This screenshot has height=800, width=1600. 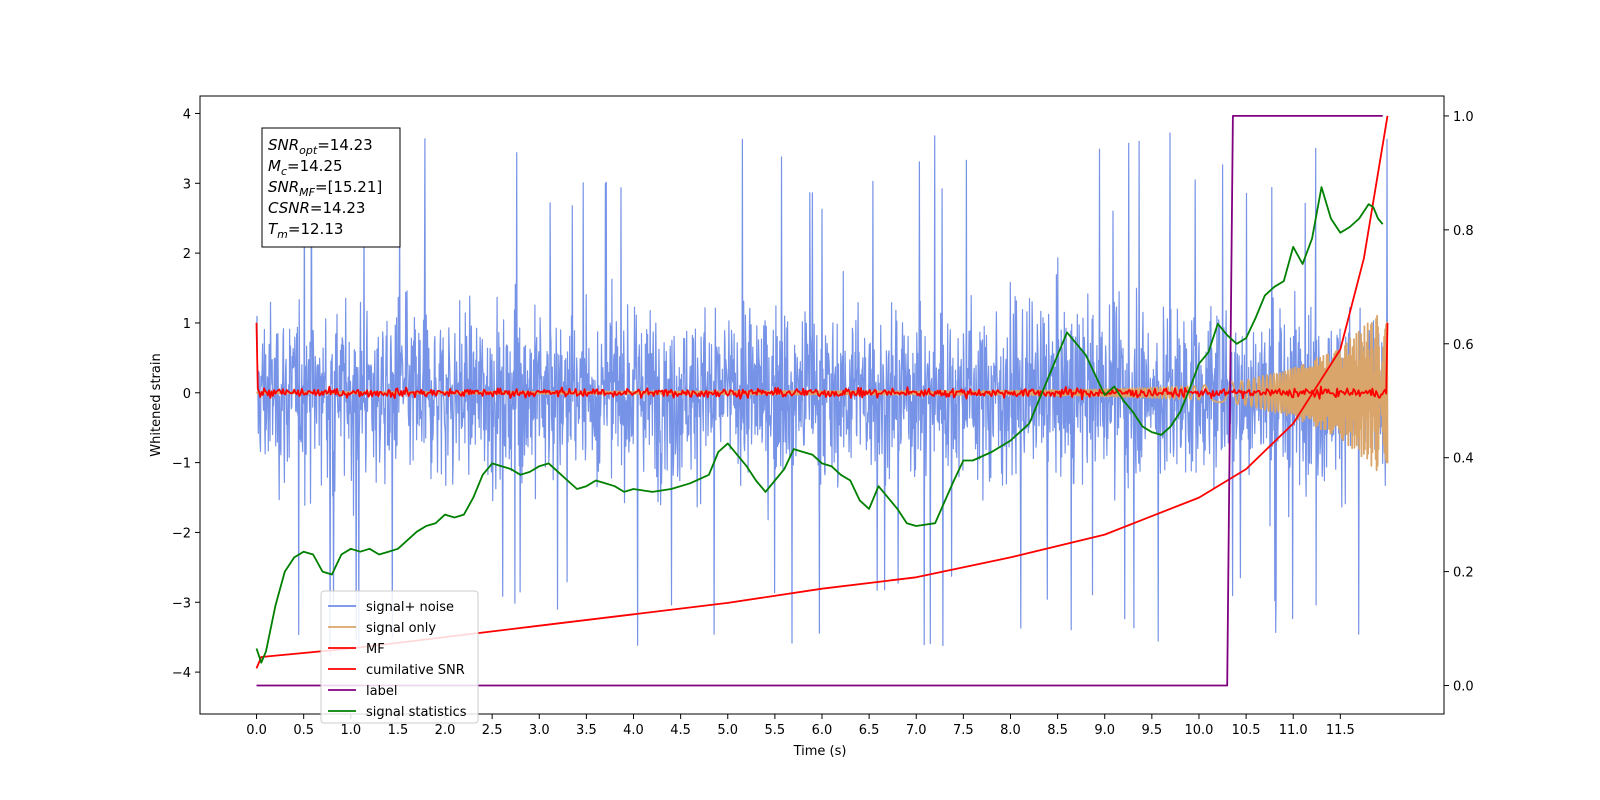 I want to click on y-right-tick-label: 0.2, so click(x=1463, y=573).